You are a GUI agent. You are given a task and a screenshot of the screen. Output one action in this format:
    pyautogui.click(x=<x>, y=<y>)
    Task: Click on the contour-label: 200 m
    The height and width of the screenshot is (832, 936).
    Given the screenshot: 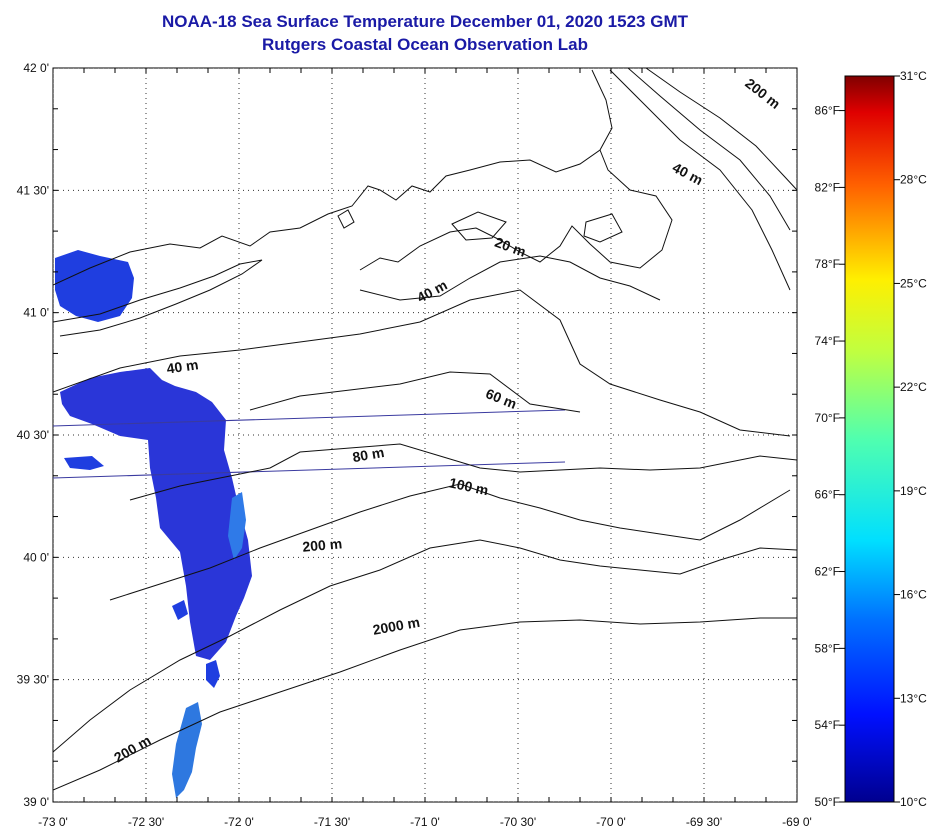 What is the action you would take?
    pyautogui.click(x=322, y=544)
    